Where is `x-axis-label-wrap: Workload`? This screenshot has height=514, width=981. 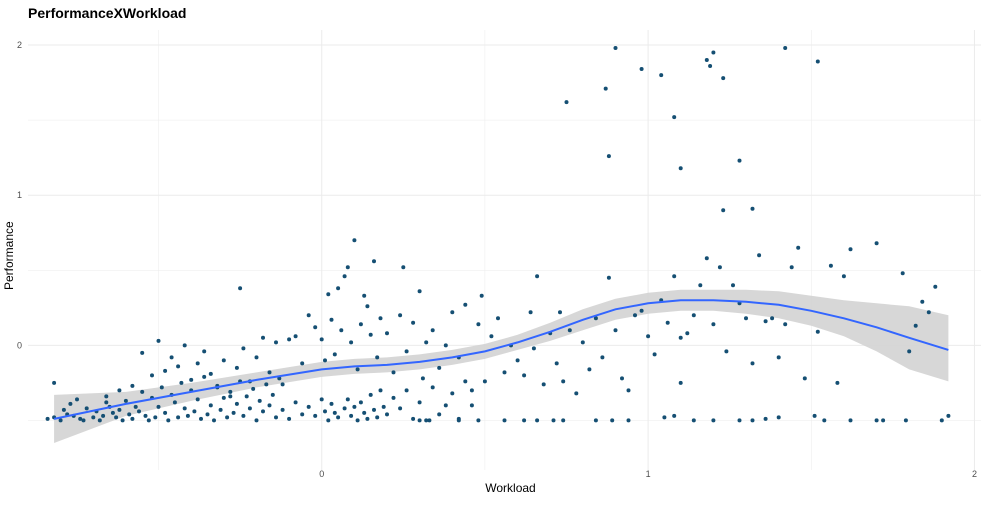
x-axis-label-wrap: Workload is located at coordinates (490, 488).